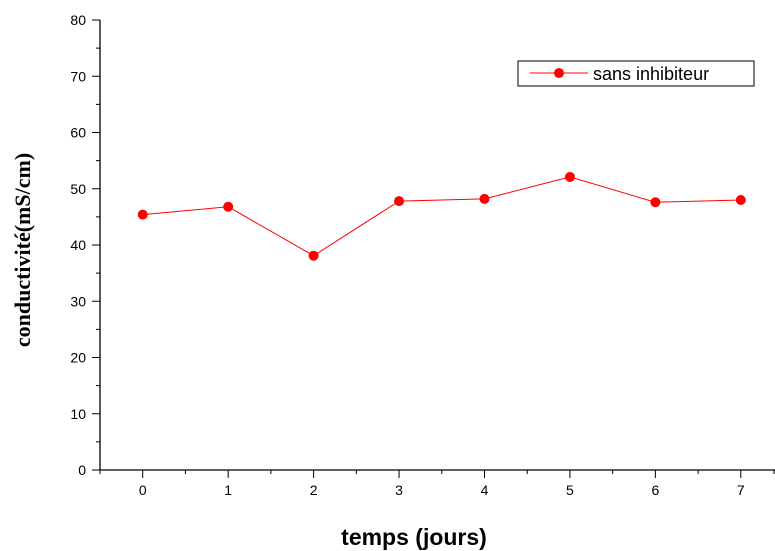 This screenshot has height=551, width=775. I want to click on x-tick-label: 6, so click(655, 490).